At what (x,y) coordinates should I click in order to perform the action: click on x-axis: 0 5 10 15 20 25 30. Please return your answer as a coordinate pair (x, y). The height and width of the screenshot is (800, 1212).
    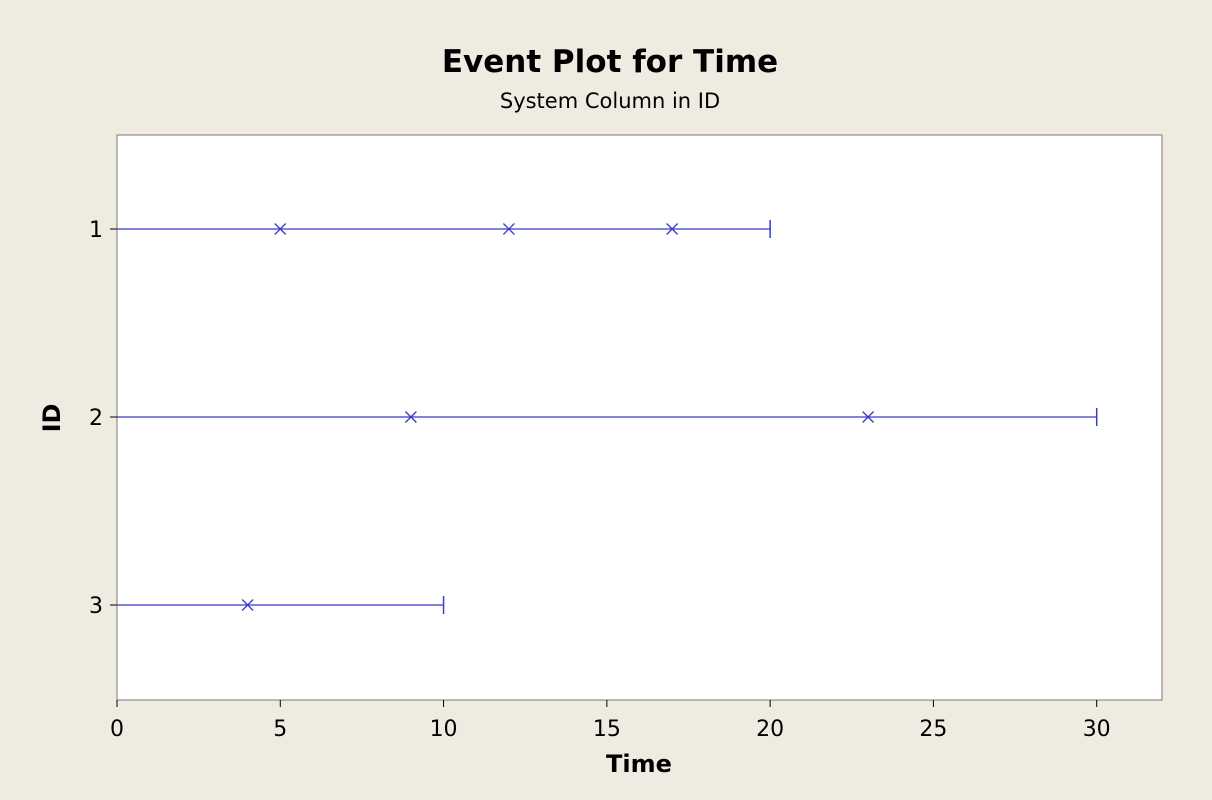
    Looking at the image, I should click on (610, 721).